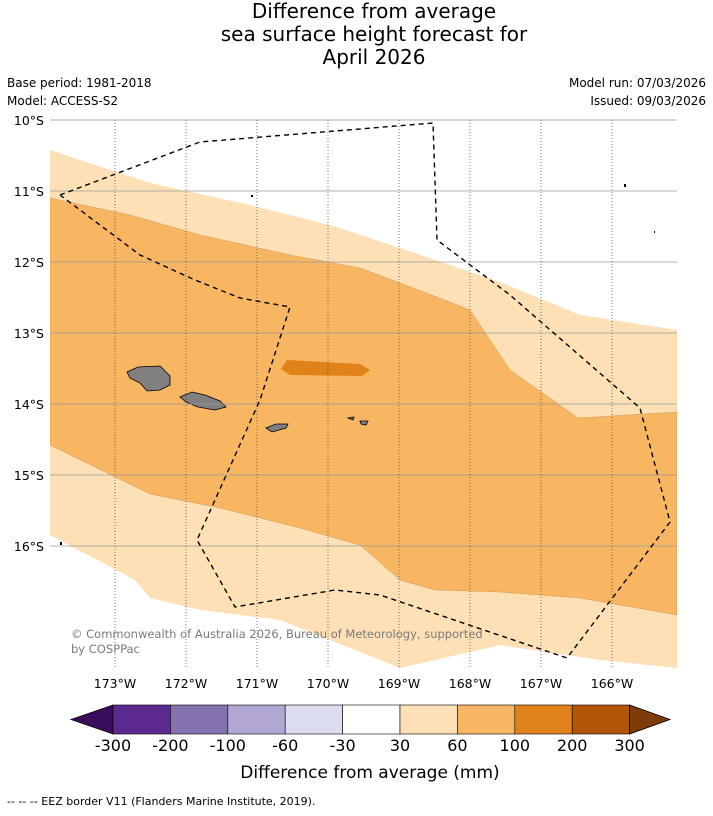  What do you see at coordinates (515, 745) in the screenshot?
I see `colorbar-tick-label: 100` at bounding box center [515, 745].